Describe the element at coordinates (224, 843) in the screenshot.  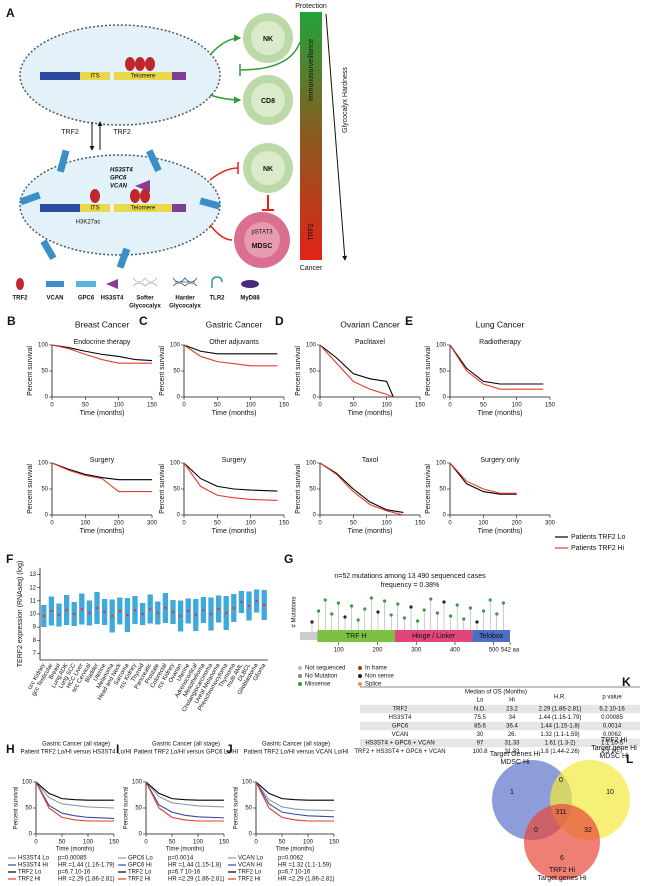
I see `x-tick-label: 150` at that location.